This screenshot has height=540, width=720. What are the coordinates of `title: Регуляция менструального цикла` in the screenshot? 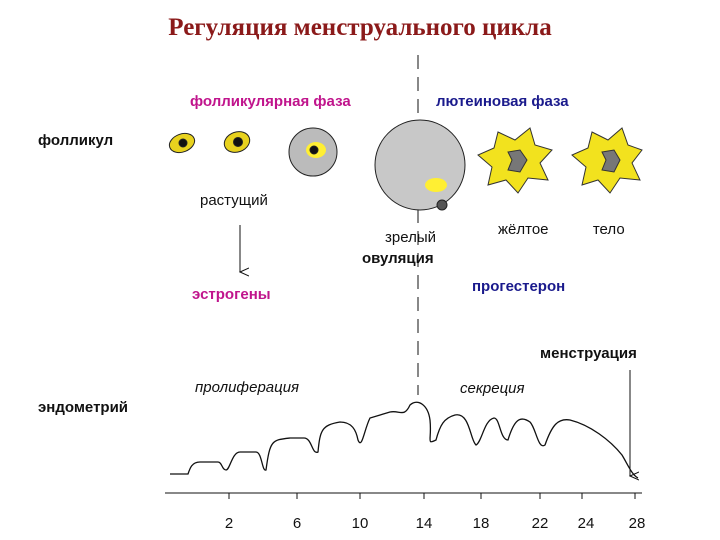 It's located at (360, 27).